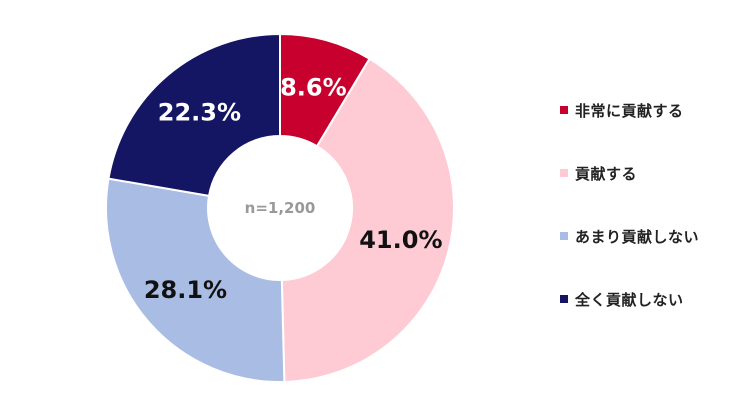 The width and height of the screenshot is (754, 407). I want to click on legend-label: あまり貢献しない, so click(637, 236).